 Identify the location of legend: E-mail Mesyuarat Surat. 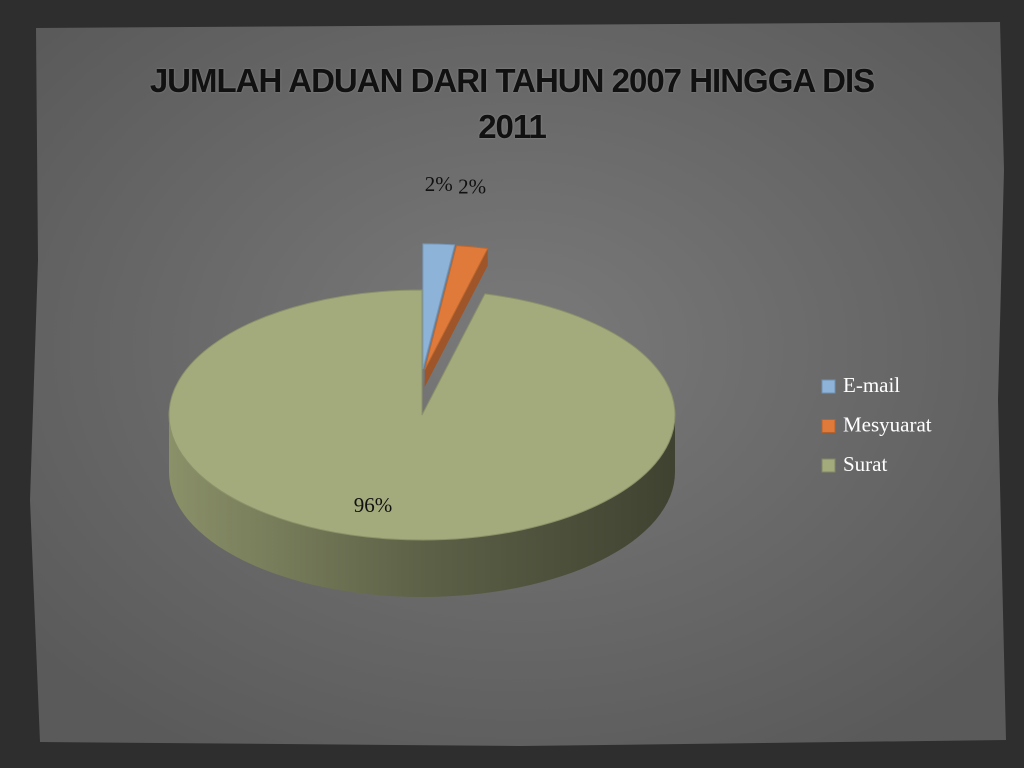
(876, 424).